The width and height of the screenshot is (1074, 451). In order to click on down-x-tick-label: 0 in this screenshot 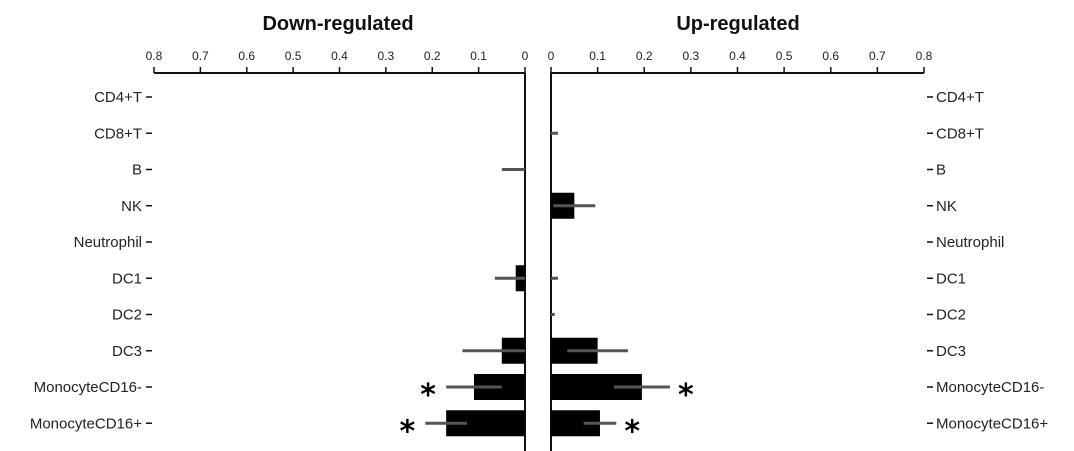, I will do `click(525, 56)`.